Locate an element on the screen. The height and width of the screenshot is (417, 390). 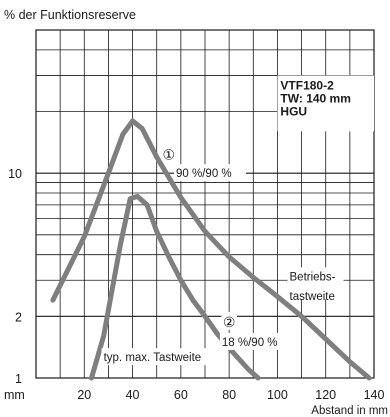
x-tick-label: 40 is located at coordinates (133, 395).